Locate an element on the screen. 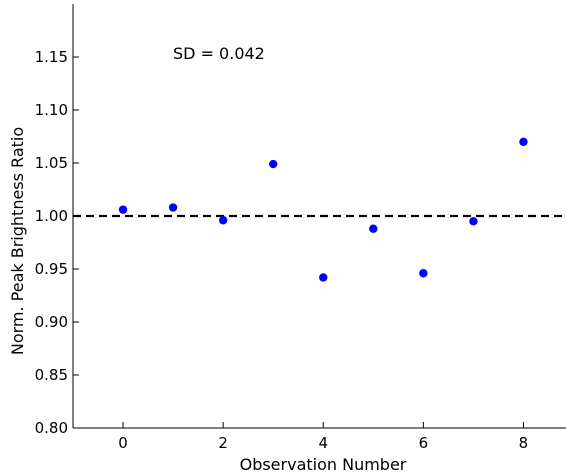  y-tick-label: 0.90 is located at coordinates (51, 322).